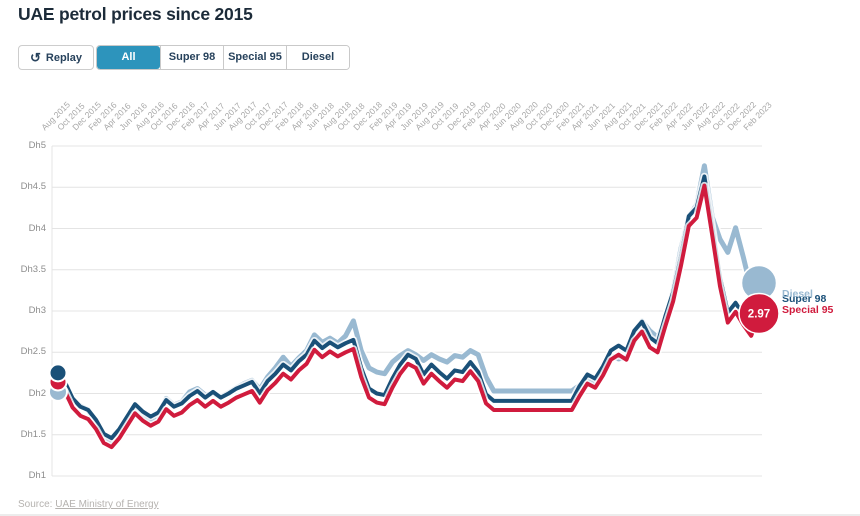  Describe the element at coordinates (37, 393) in the screenshot. I see `y-tick-label: Dh2` at that location.